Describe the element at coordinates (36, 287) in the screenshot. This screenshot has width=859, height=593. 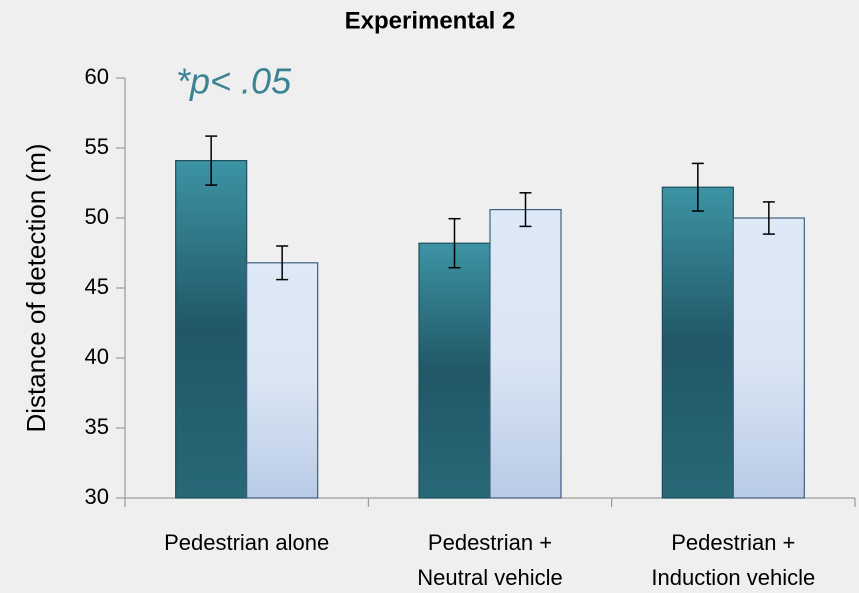
I see `y-axis-label: Distance of detection (m)` at that location.